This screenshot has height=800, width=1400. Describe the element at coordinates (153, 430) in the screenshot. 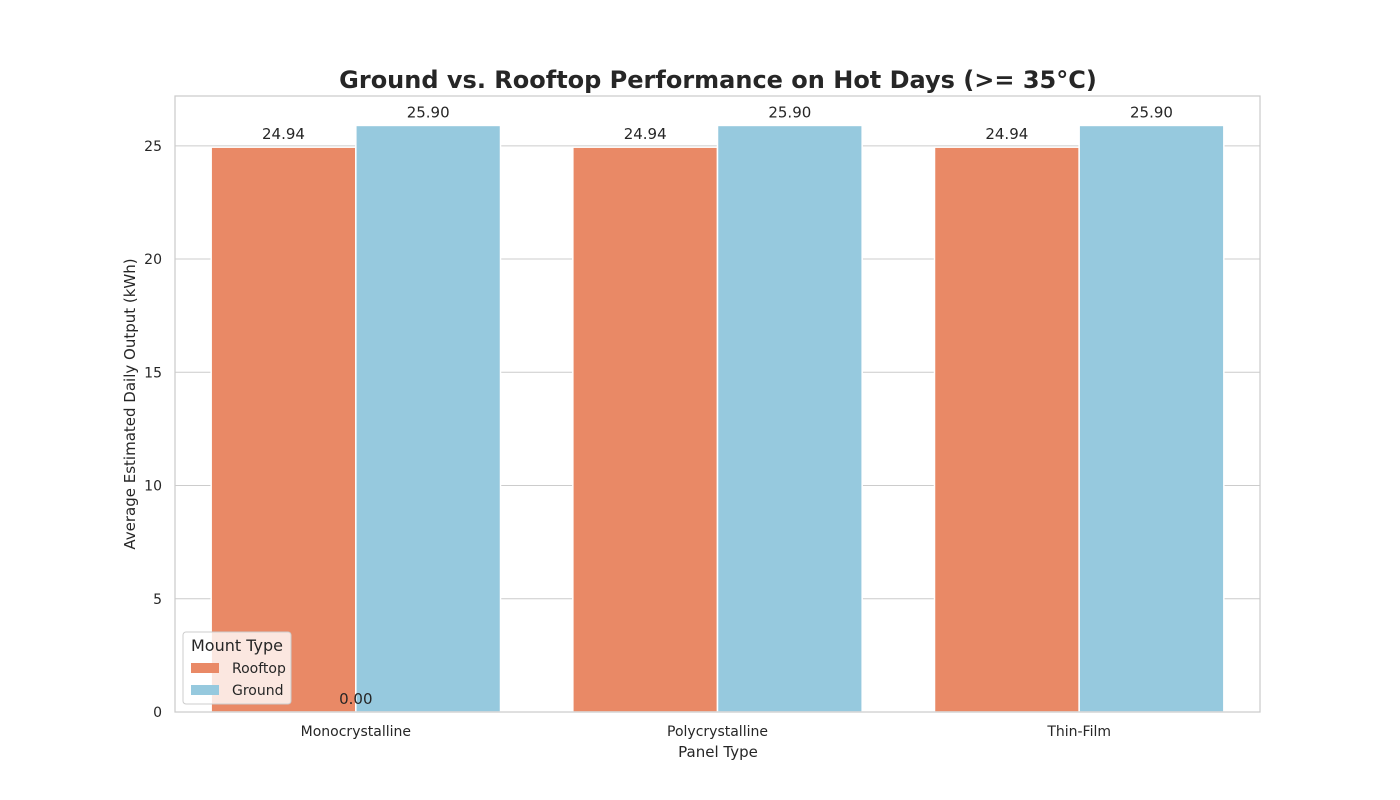

I see `y-axis-ticks: 0 5 10 15 20 25` at that location.